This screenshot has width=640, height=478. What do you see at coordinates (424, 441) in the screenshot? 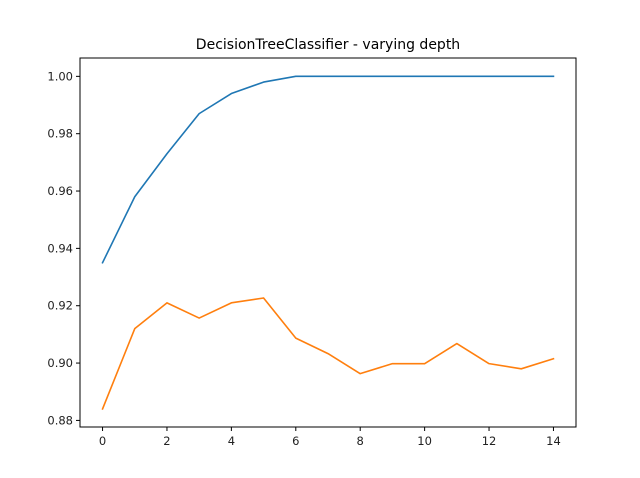
I see `x-tick-label: 10` at bounding box center [424, 441].